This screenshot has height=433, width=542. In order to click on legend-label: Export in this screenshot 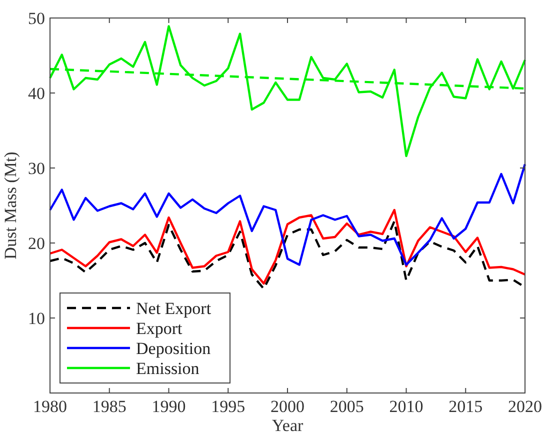, I will do `click(159, 328)`.